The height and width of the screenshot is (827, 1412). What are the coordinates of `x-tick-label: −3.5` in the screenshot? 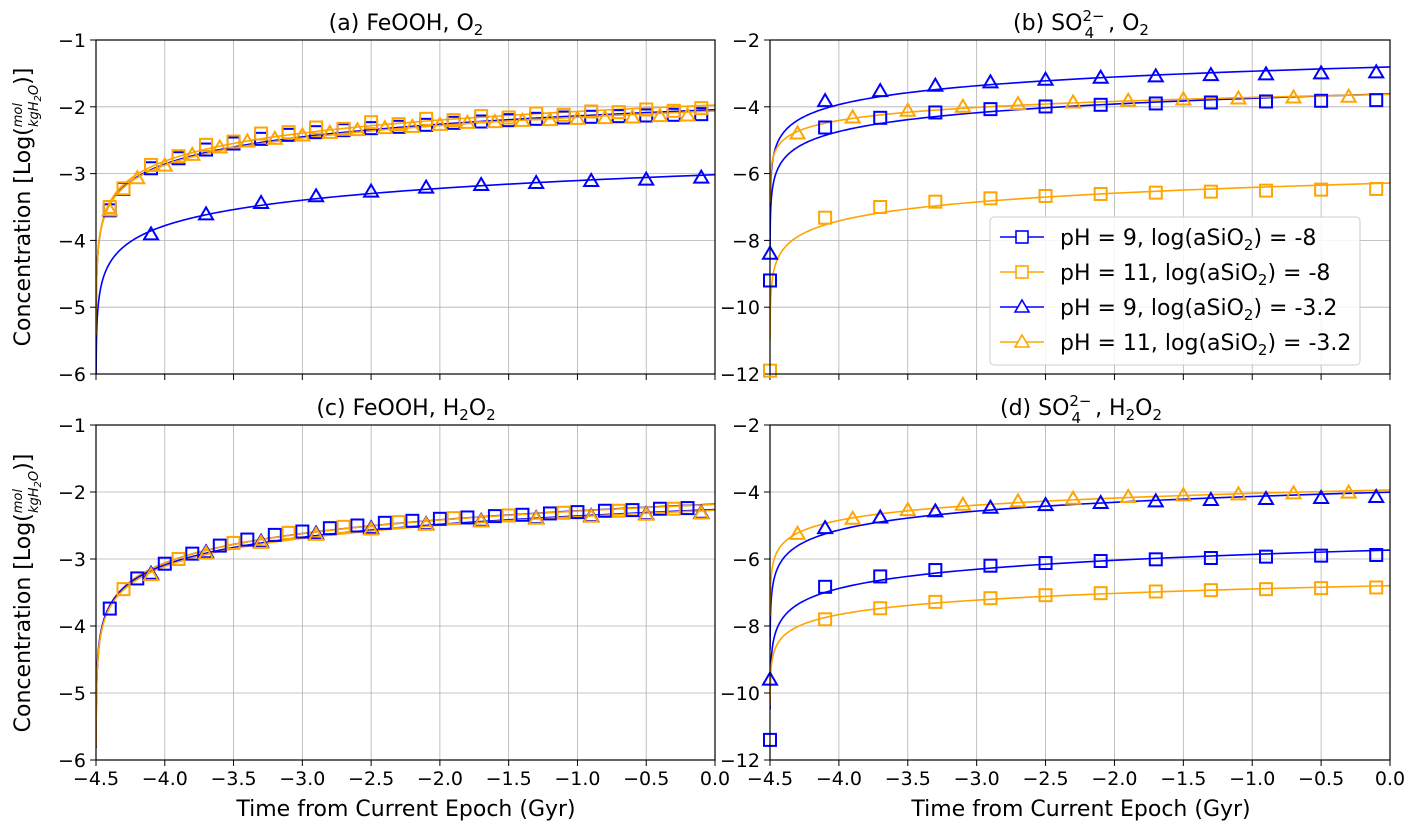 It's located at (908, 779).